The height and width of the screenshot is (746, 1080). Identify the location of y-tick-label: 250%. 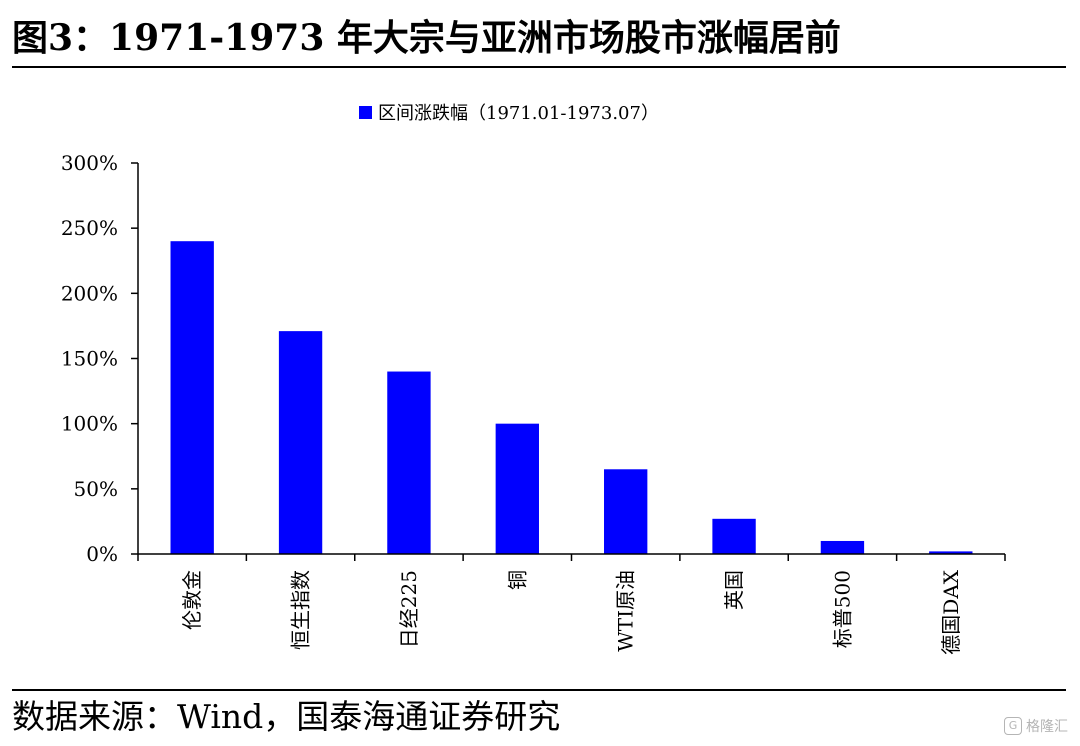
(89, 228).